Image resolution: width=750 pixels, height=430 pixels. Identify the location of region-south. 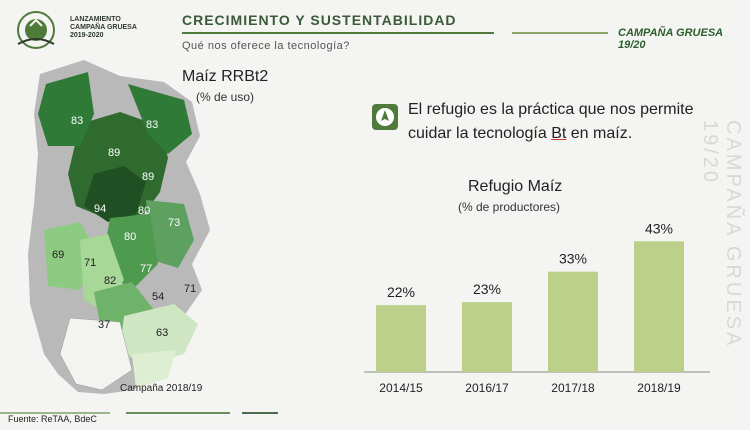
(96, 354).